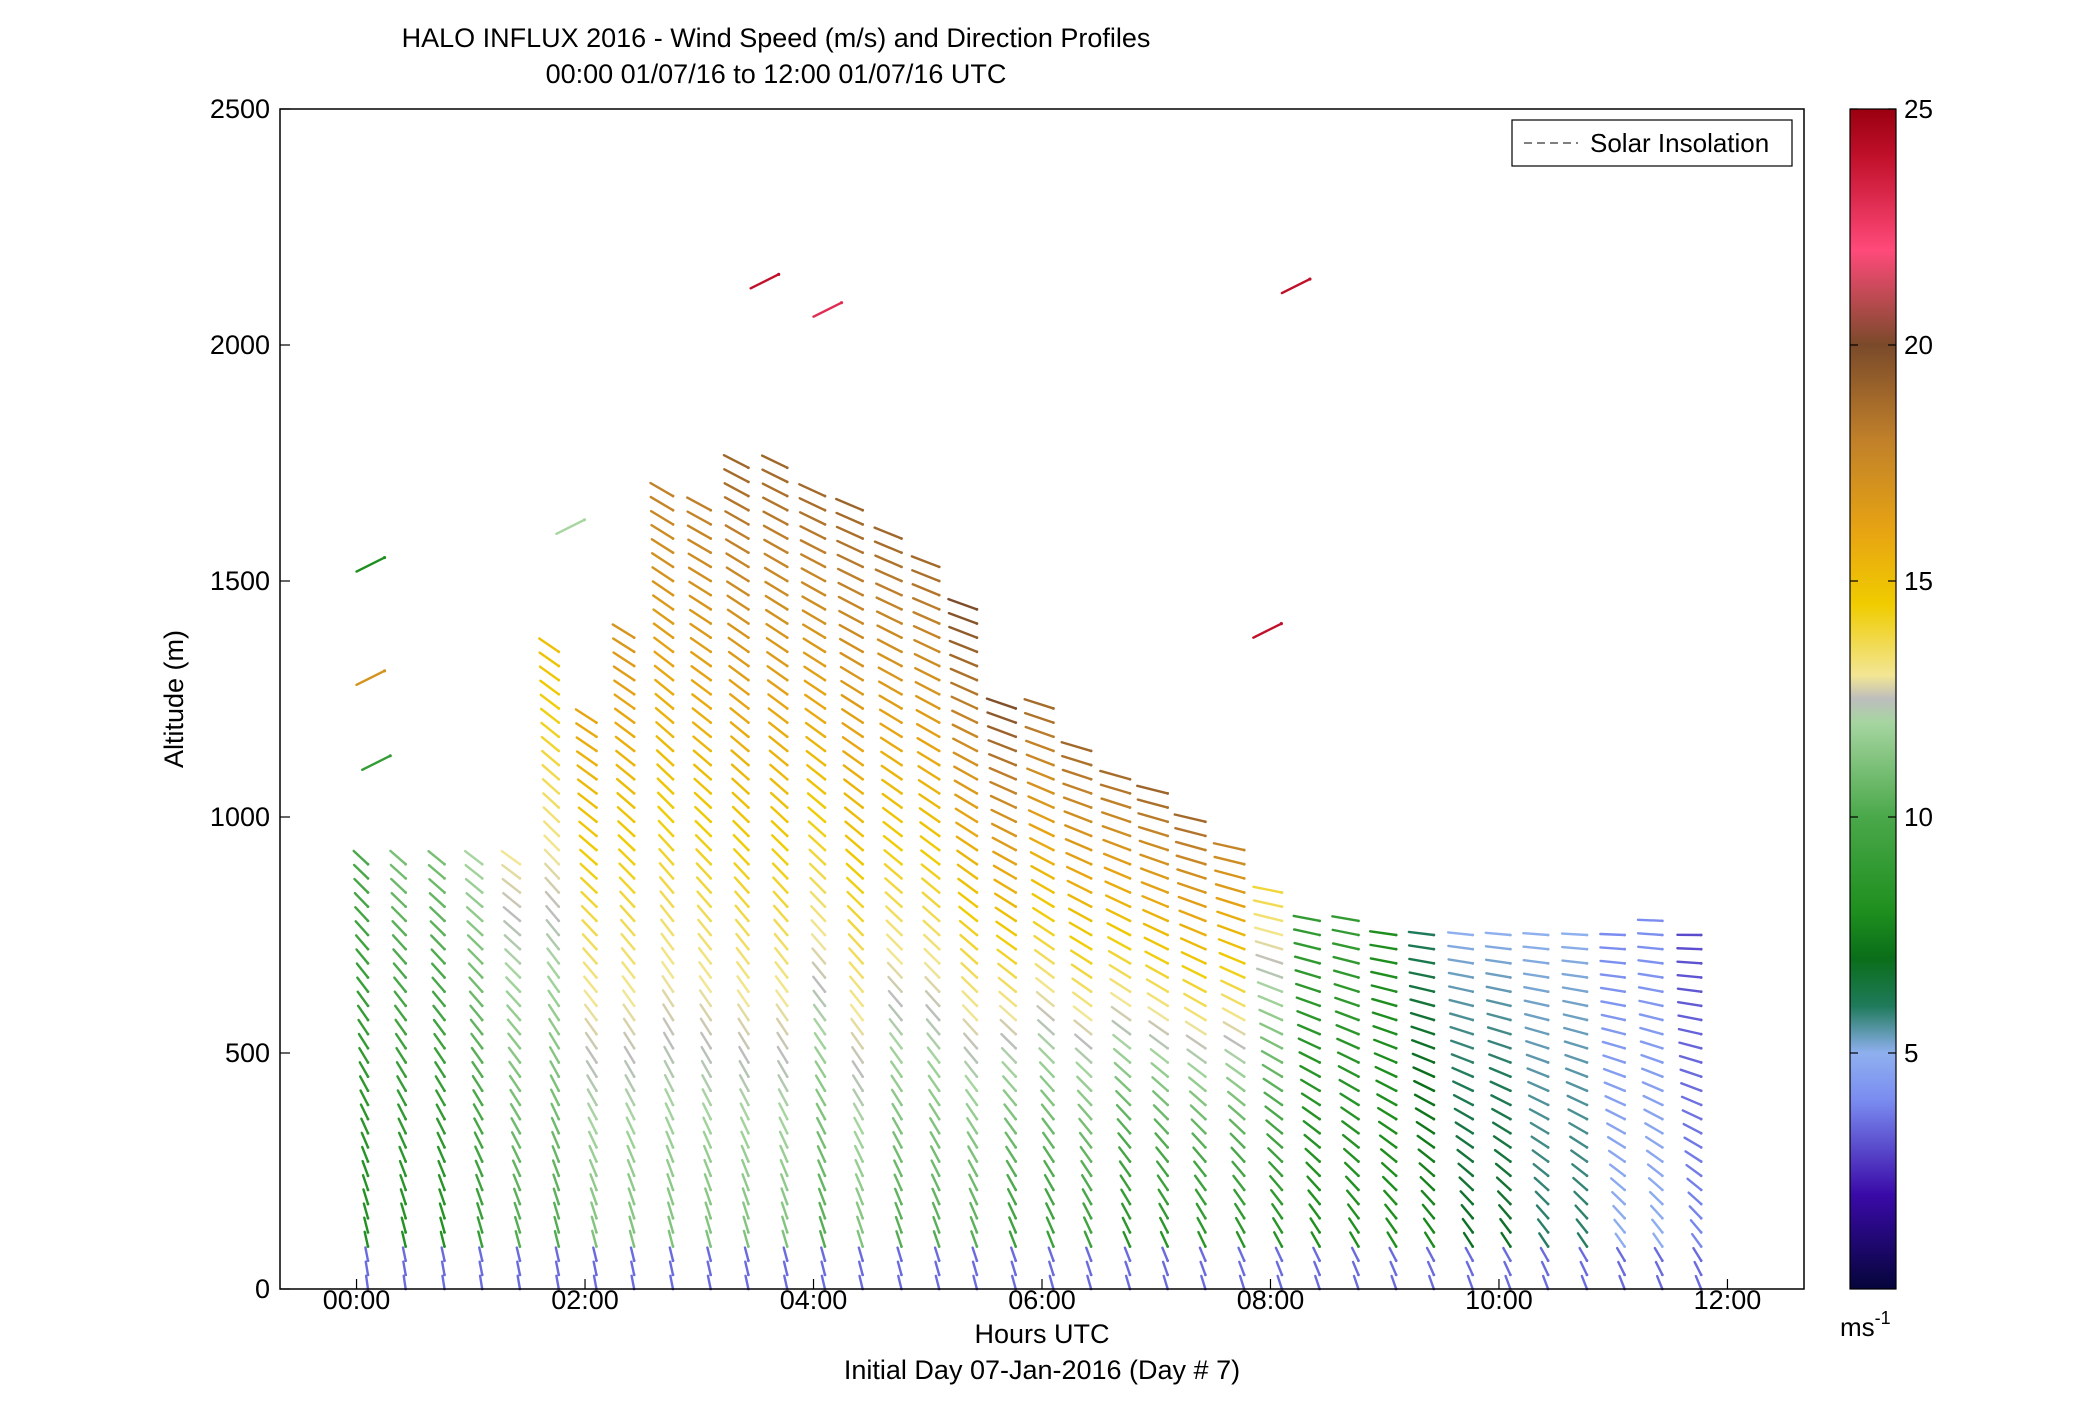  Describe the element at coordinates (1499, 1300) in the screenshot. I see `x-tick-label: 10:00` at that location.